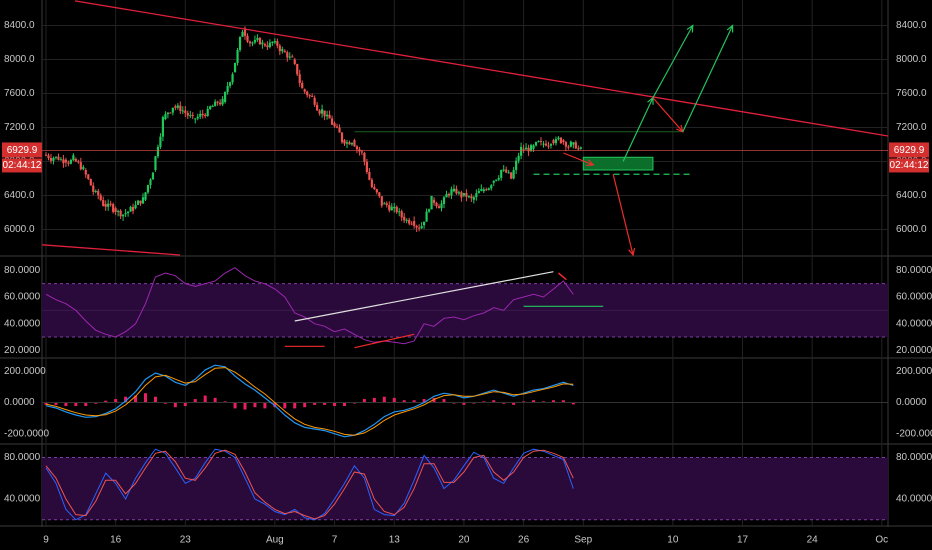 The width and height of the screenshot is (932, 550). I want to click on x-tick-label: 17, so click(743, 540).